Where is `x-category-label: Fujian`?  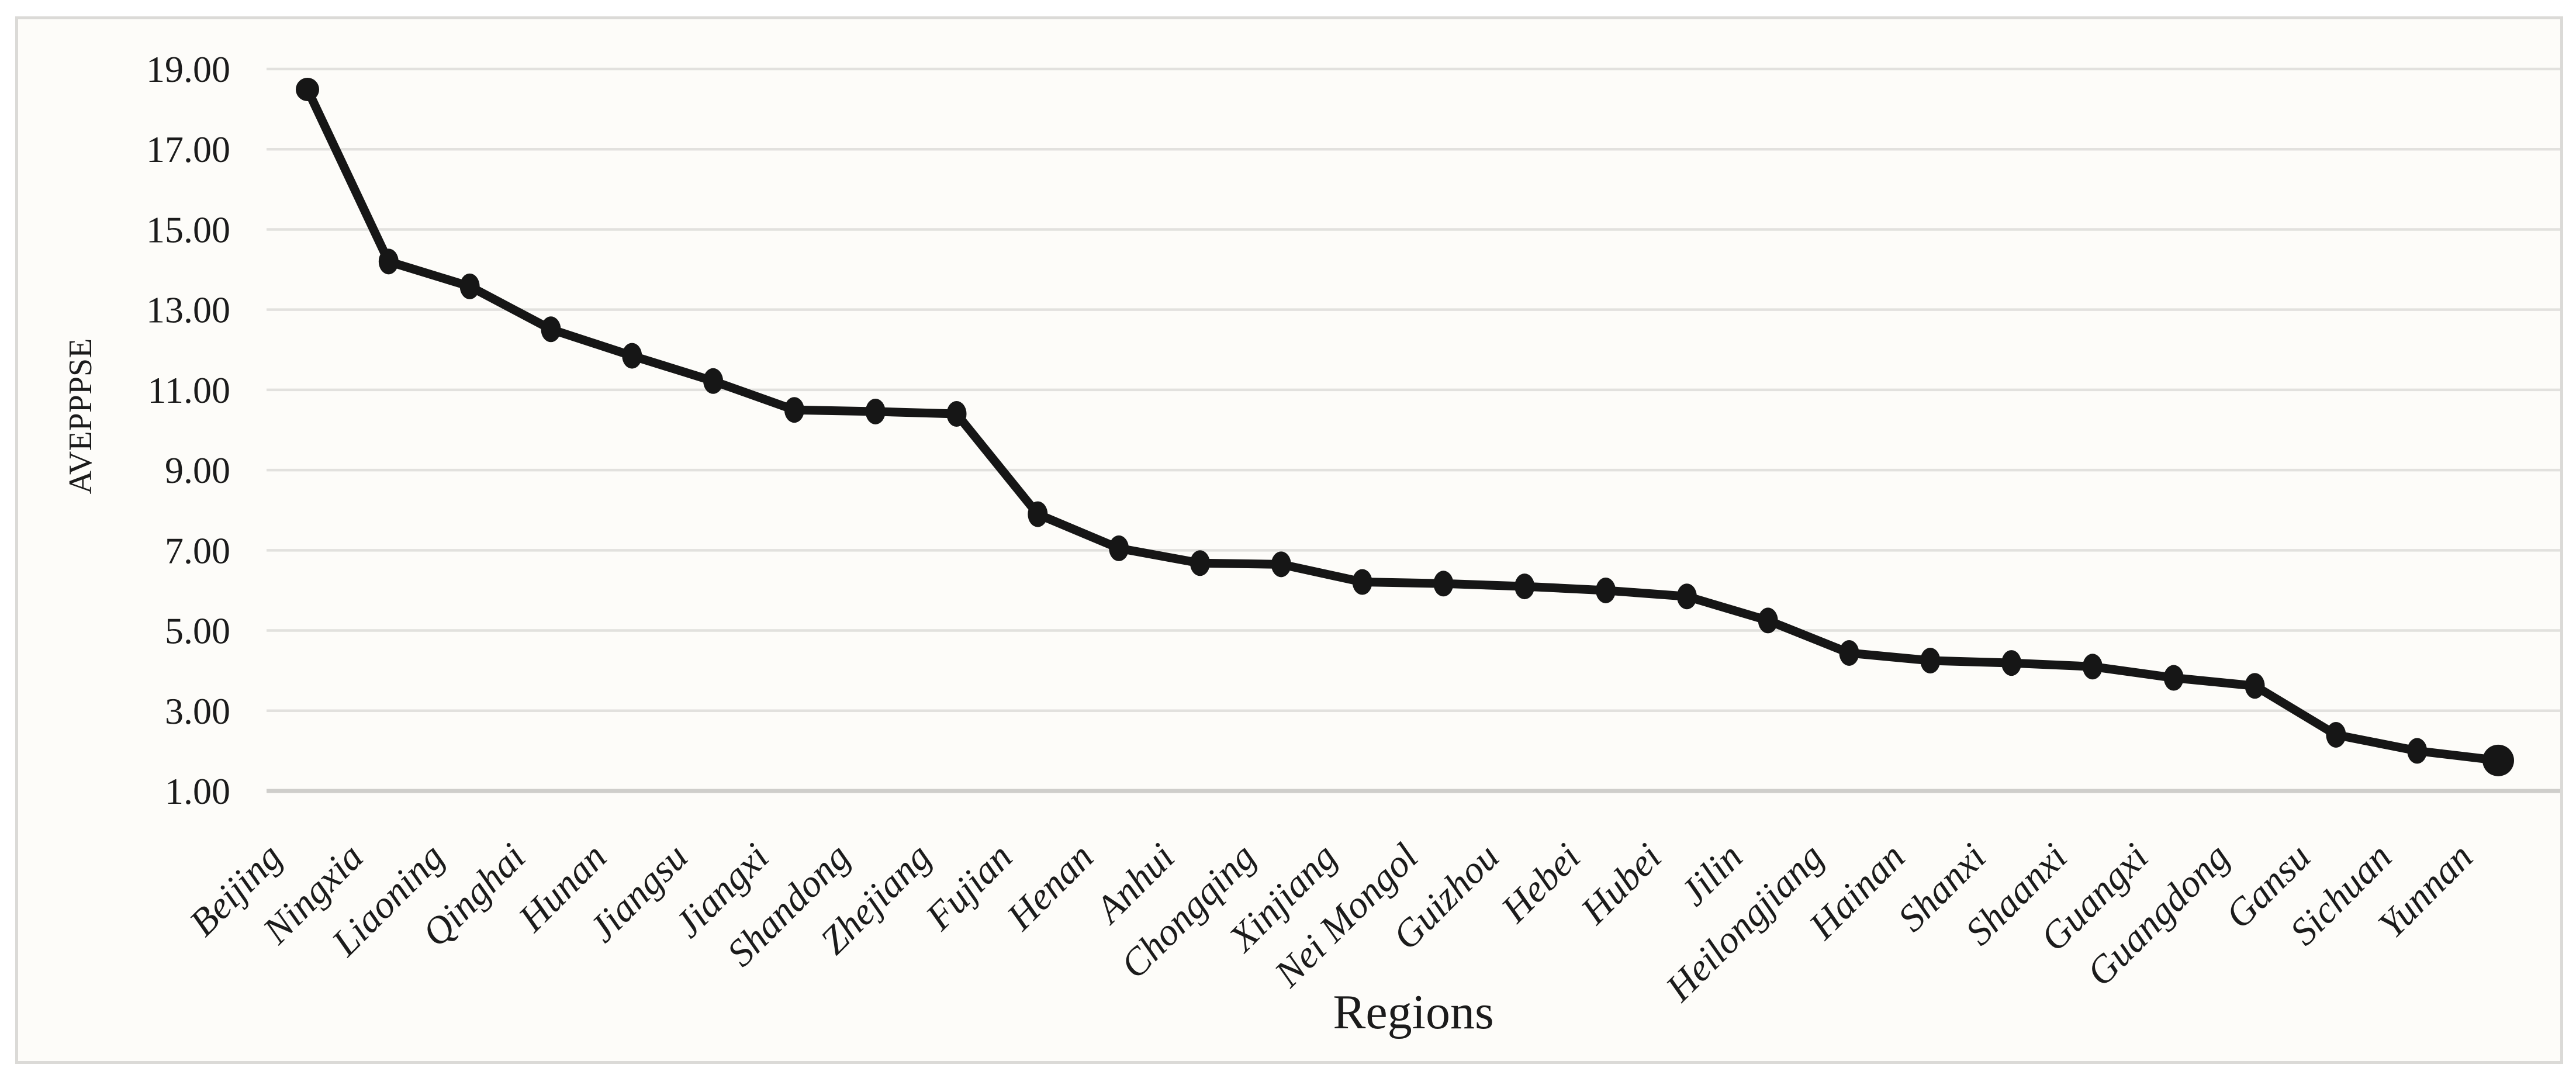
x-category-label: Fujian is located at coordinates (969, 887).